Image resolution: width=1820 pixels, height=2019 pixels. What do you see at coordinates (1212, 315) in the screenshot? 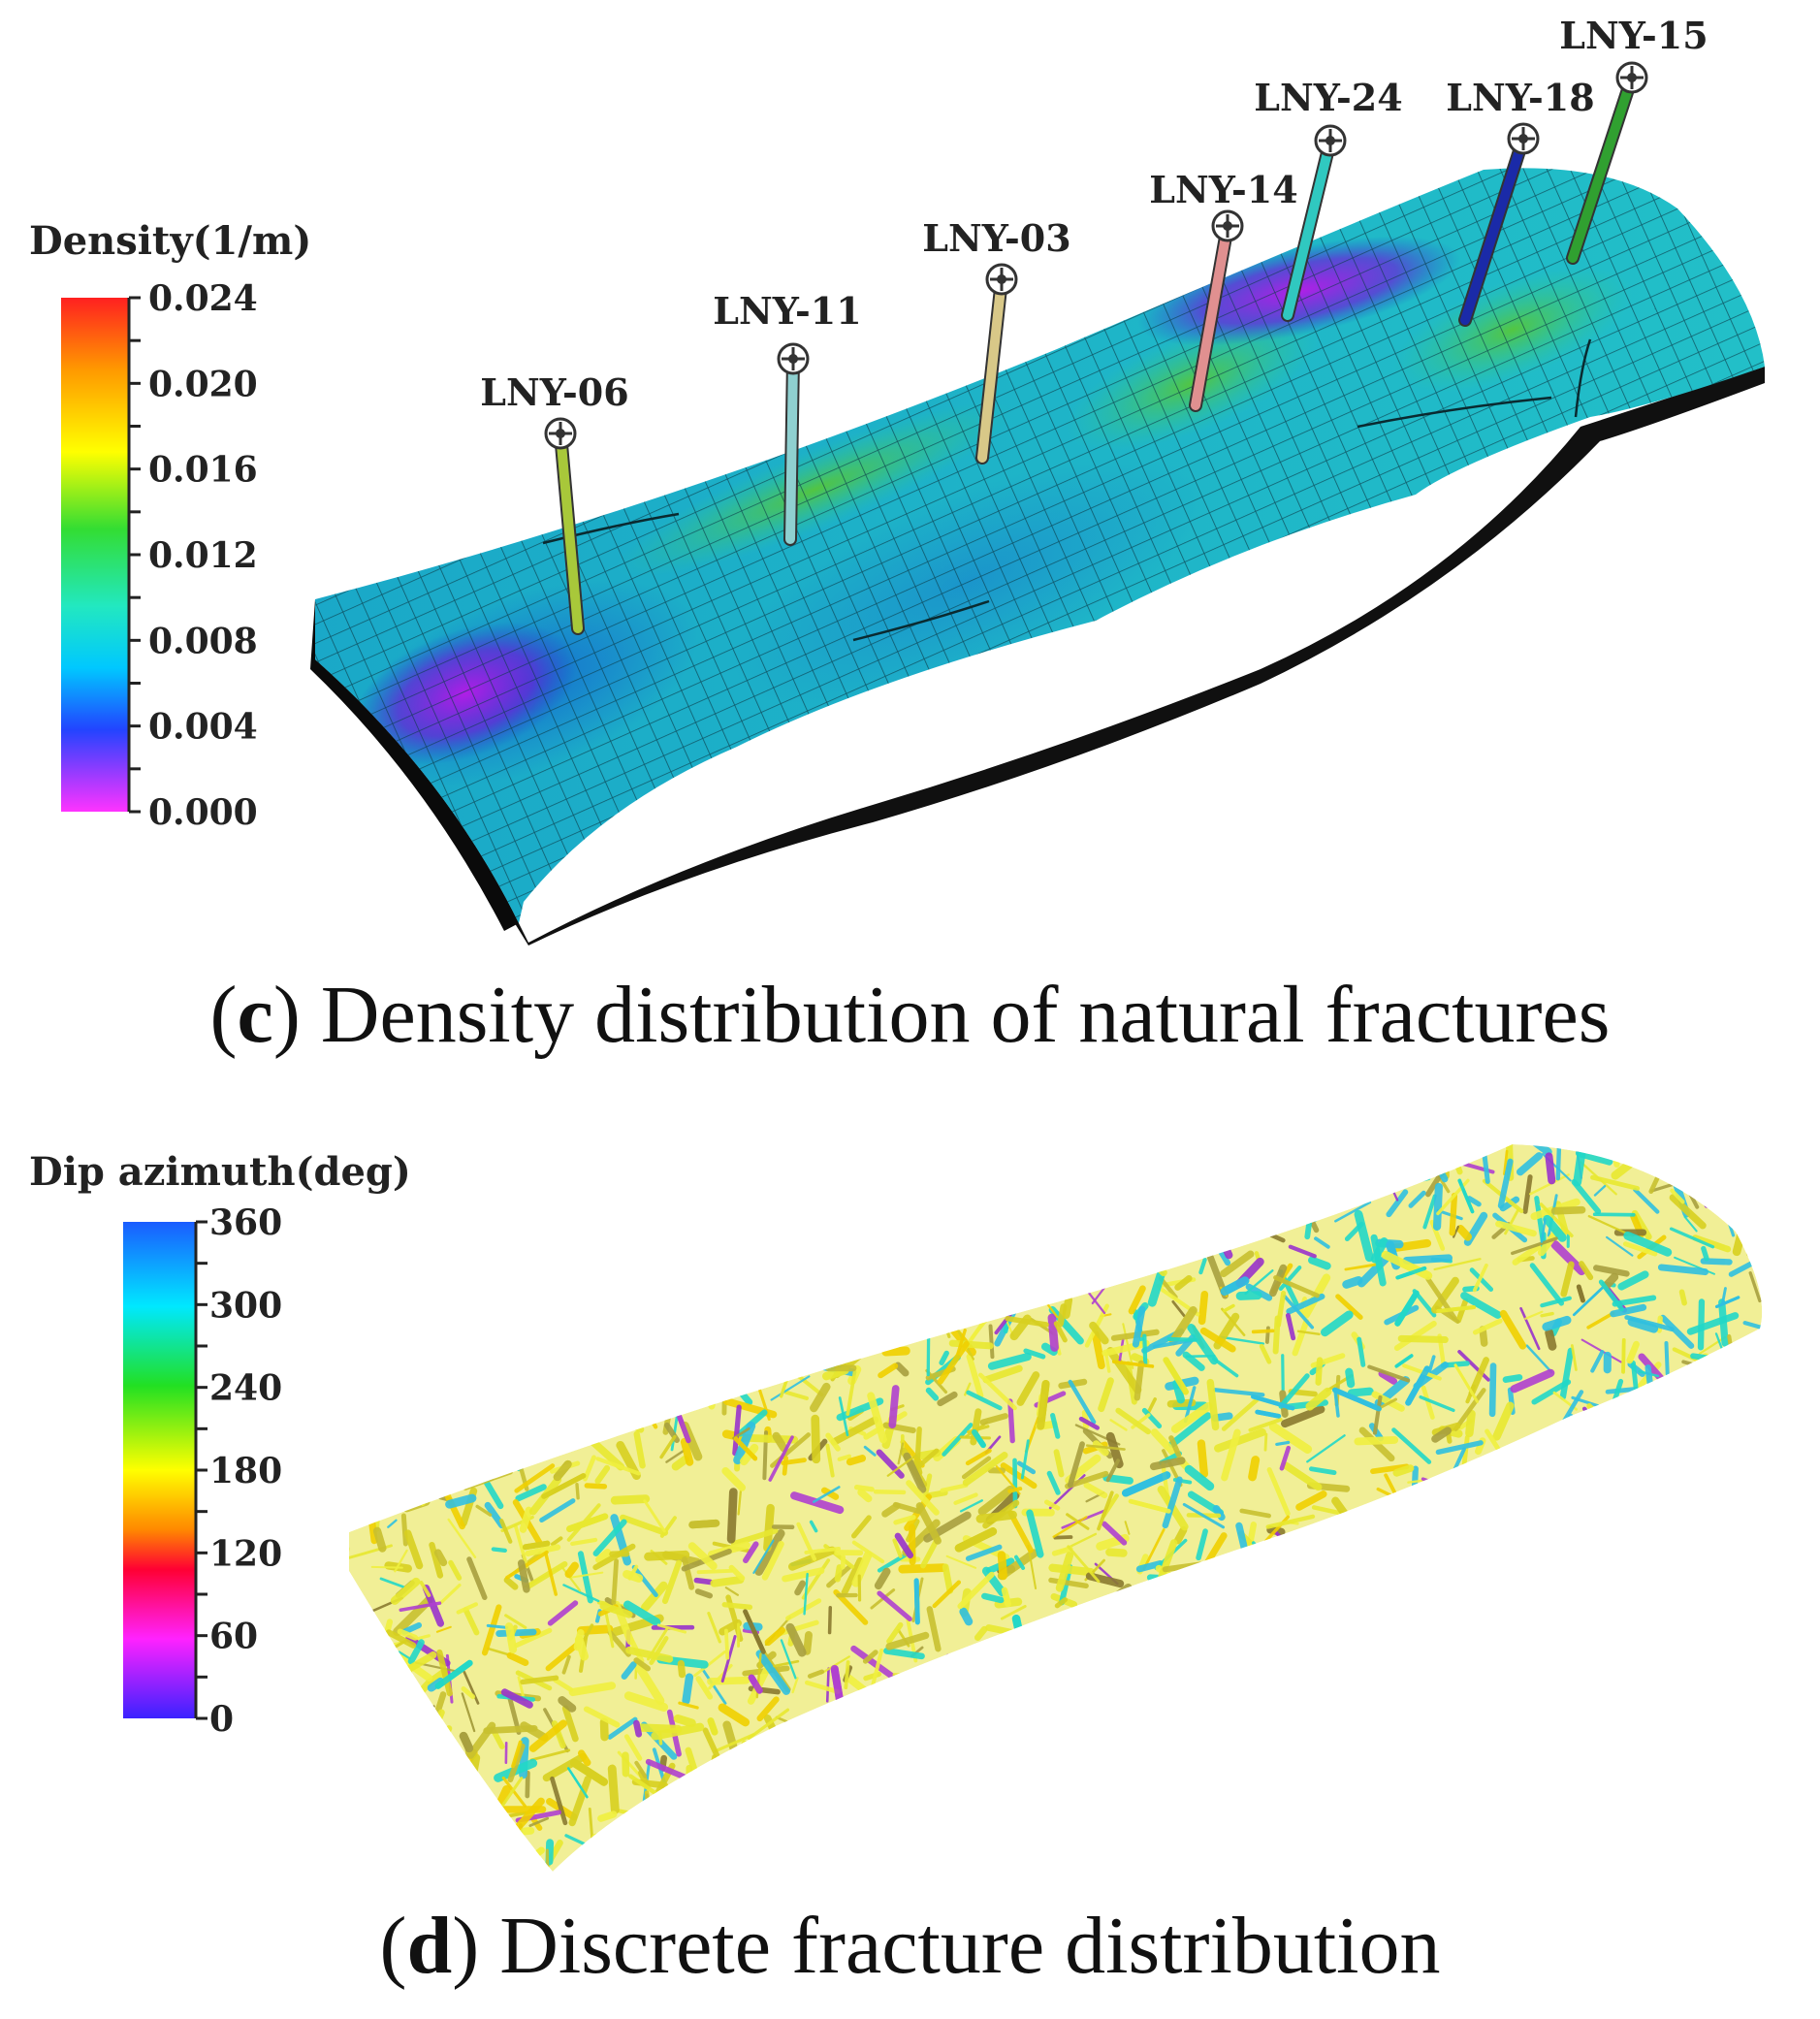
I see `well-trajectory` at bounding box center [1212, 315].